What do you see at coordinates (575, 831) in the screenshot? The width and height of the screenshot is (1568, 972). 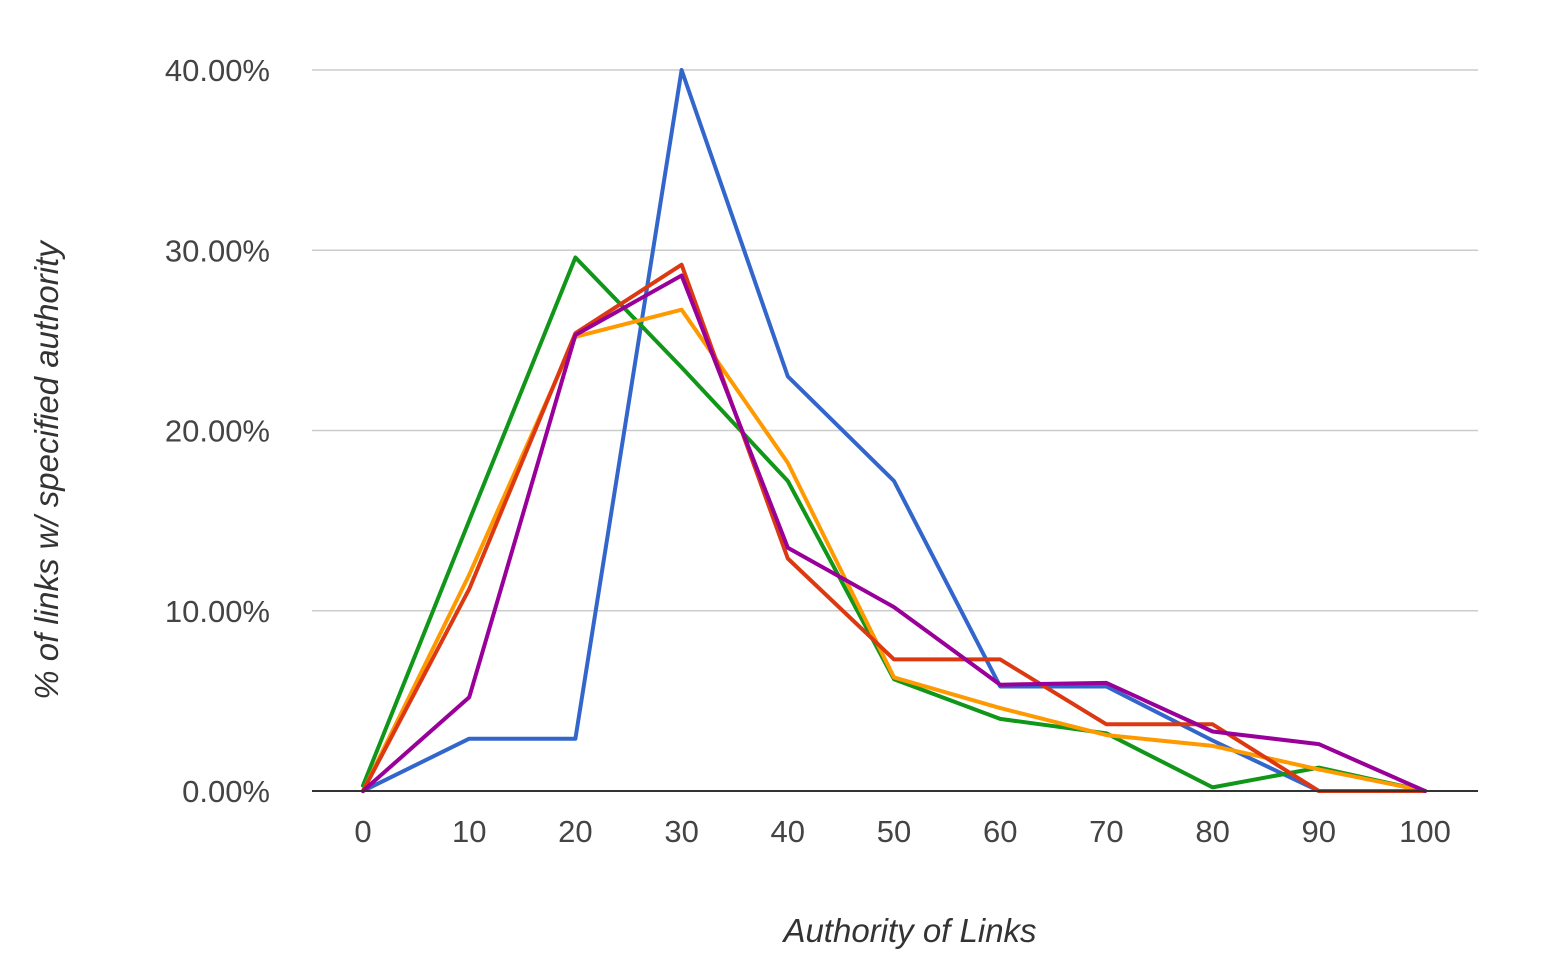 I see `x-tick-label: 20` at bounding box center [575, 831].